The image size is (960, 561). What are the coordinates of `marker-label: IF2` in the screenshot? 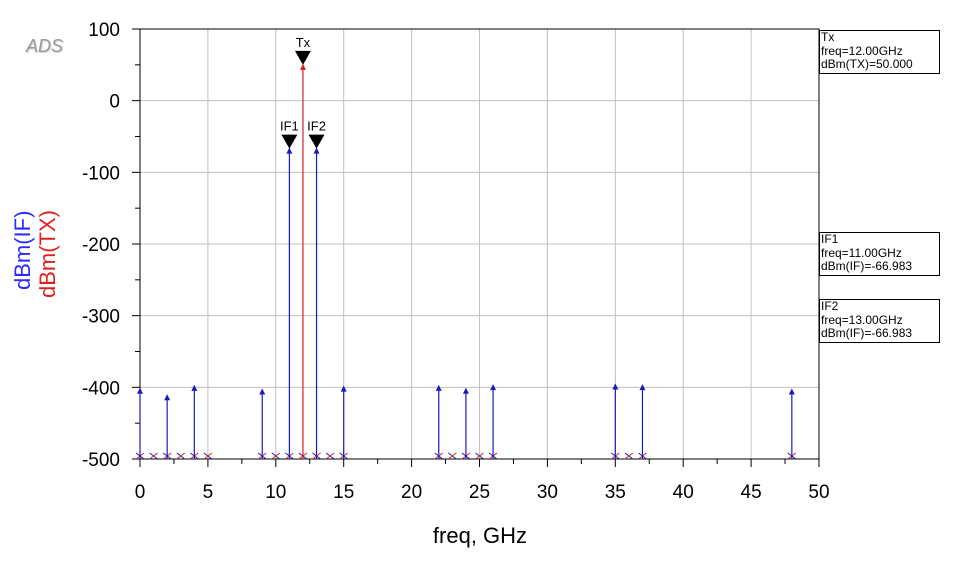 It's located at (316, 126).